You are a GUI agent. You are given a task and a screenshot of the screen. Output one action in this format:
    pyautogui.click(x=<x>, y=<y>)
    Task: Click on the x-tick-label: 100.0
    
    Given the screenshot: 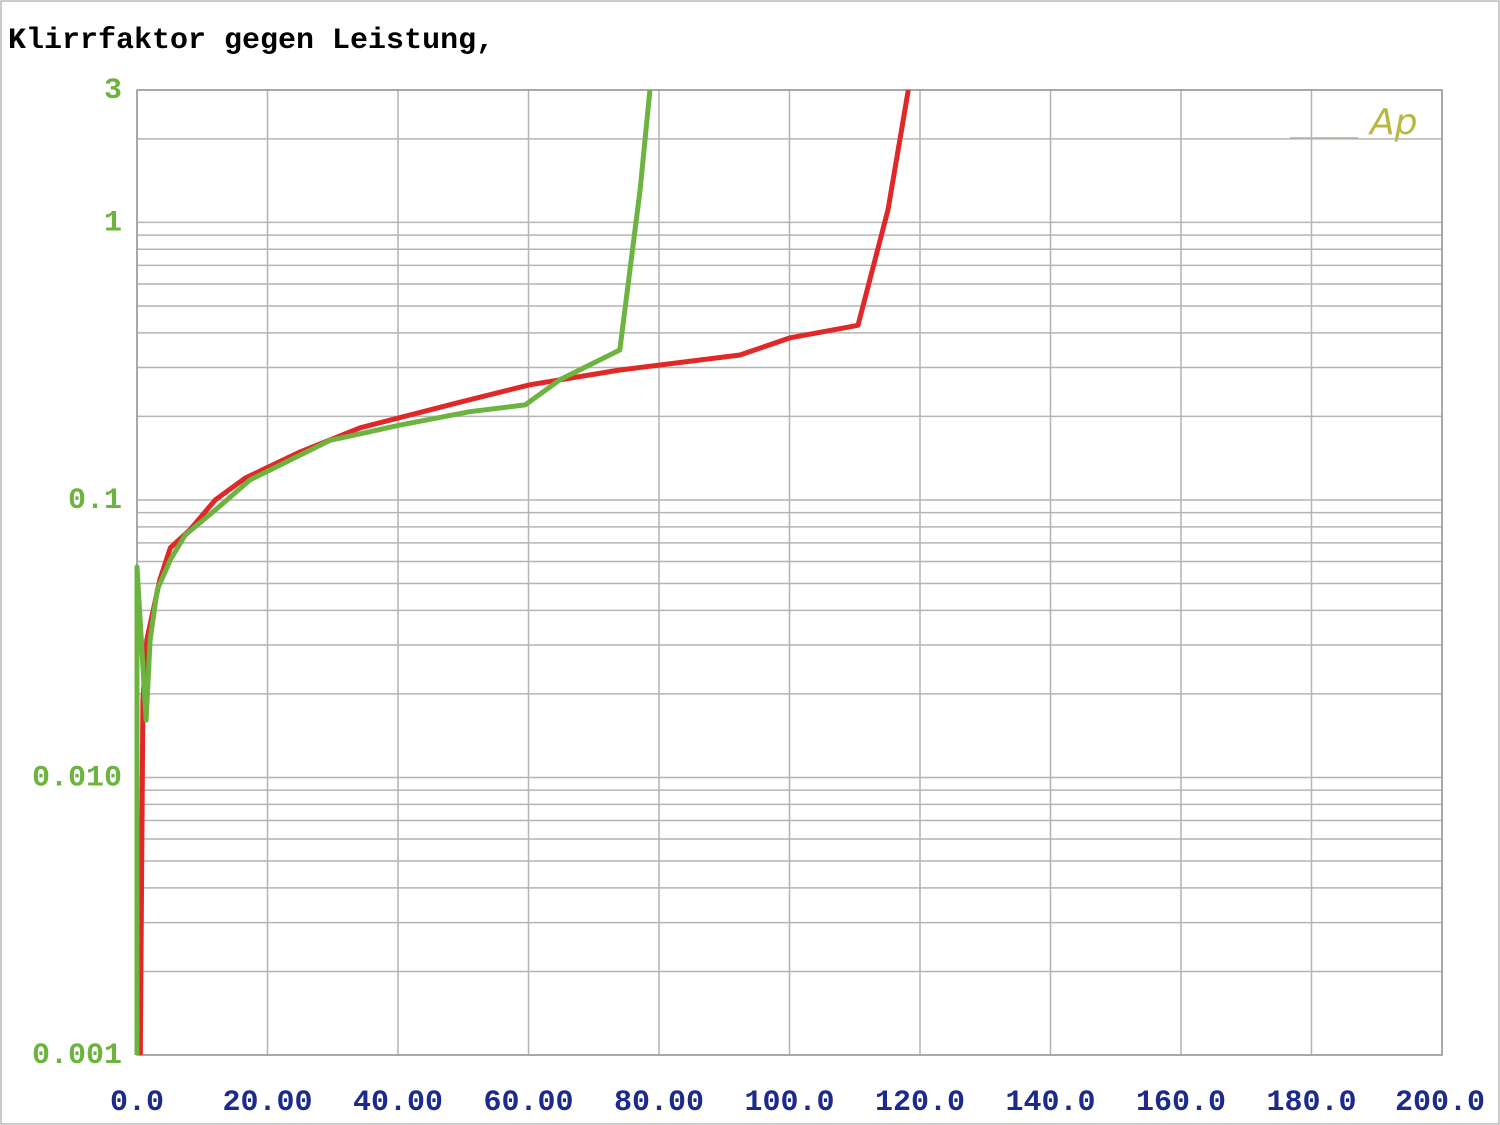 What is the action you would take?
    pyautogui.click(x=789, y=1103)
    